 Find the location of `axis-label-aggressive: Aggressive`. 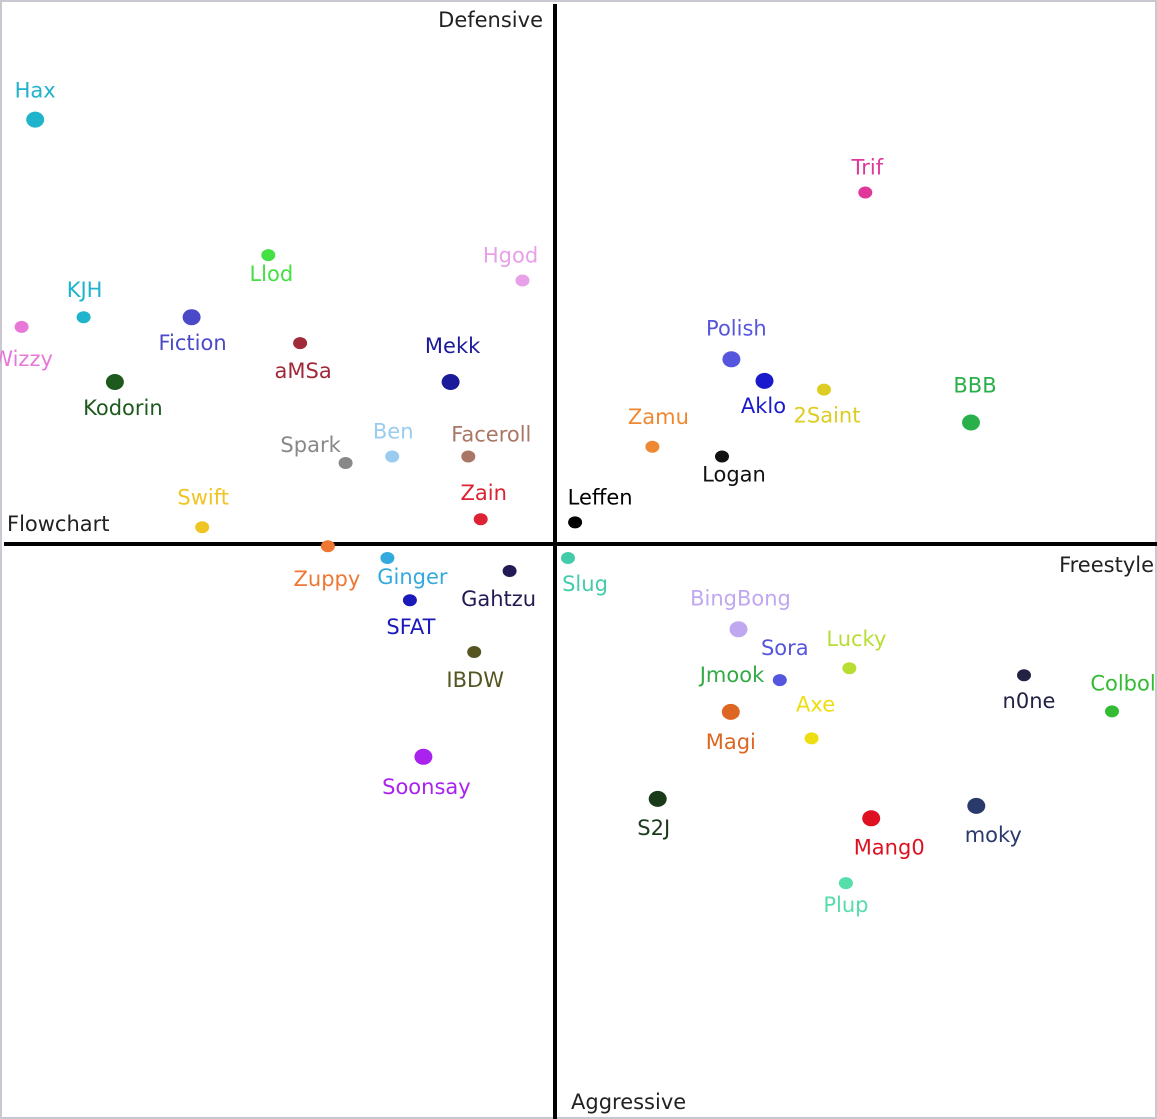

axis-label-aggressive: Aggressive is located at coordinates (628, 1102).